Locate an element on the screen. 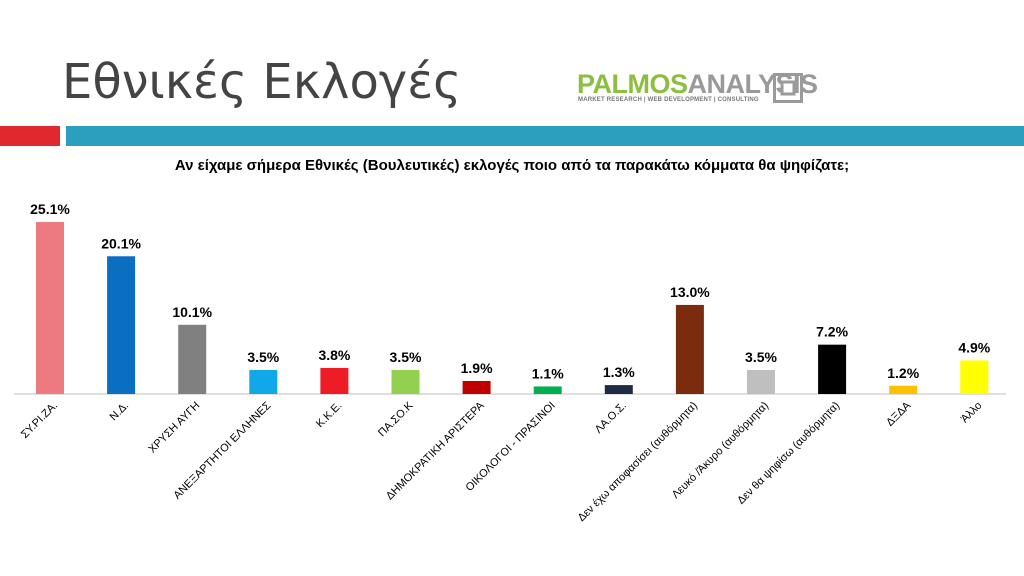  value-label-12: 1.2% is located at coordinates (903, 373).